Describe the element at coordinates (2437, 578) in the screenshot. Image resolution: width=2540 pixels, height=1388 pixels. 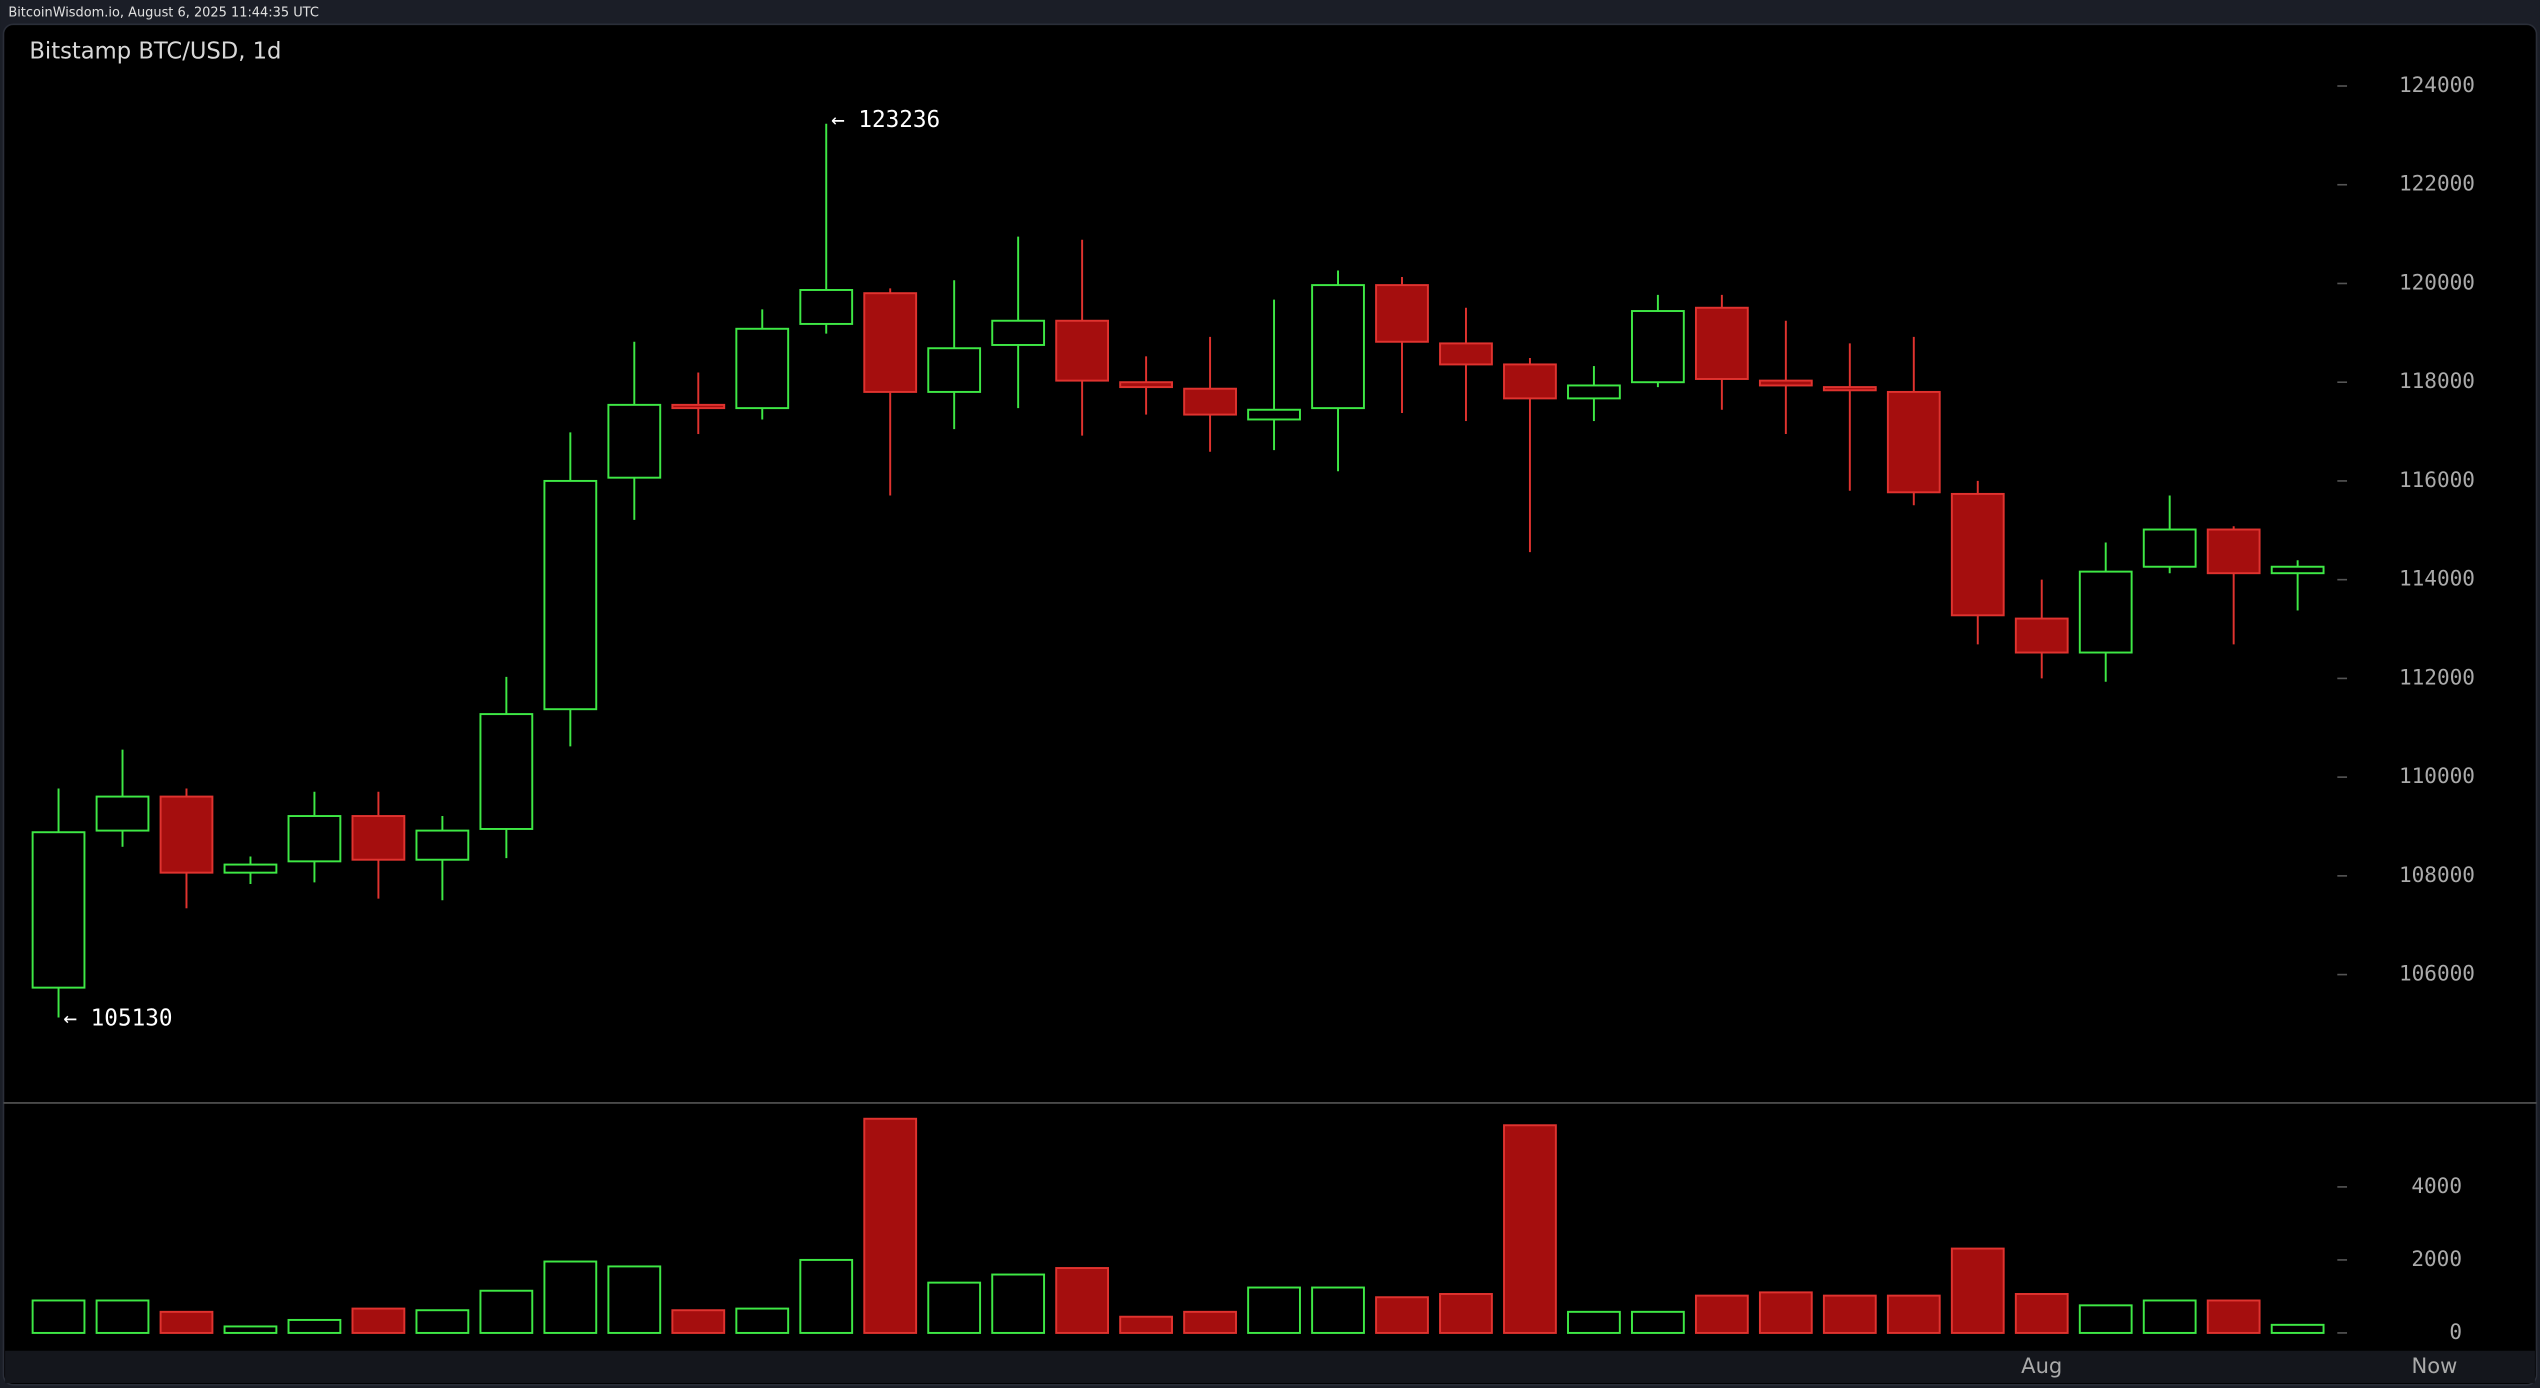
I see `y-tick-label: 114000` at that location.